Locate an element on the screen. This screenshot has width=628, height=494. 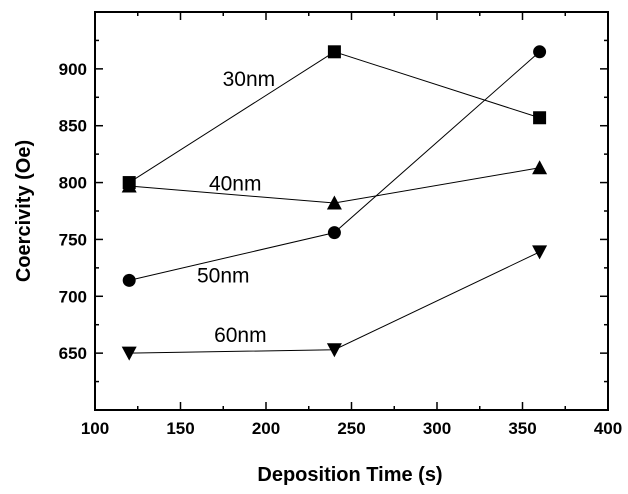
y-tick-label: 750 is located at coordinates (73, 239).